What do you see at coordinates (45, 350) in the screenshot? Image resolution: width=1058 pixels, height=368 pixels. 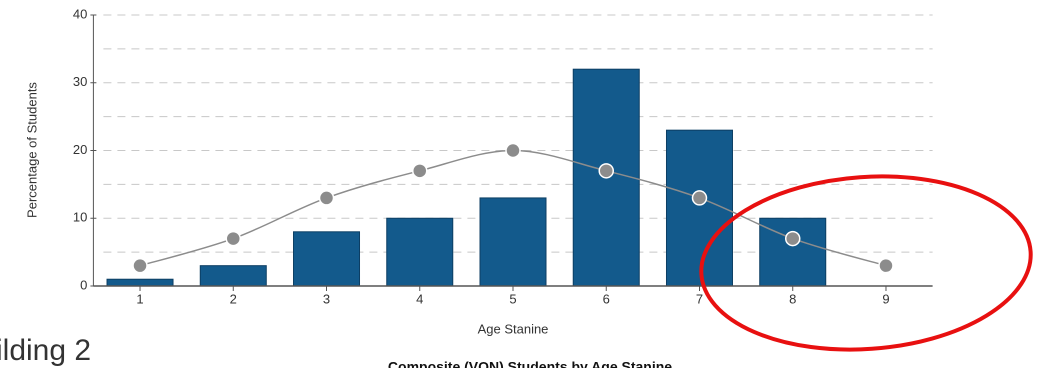 I see `side-text: ilding 2` at bounding box center [45, 350].